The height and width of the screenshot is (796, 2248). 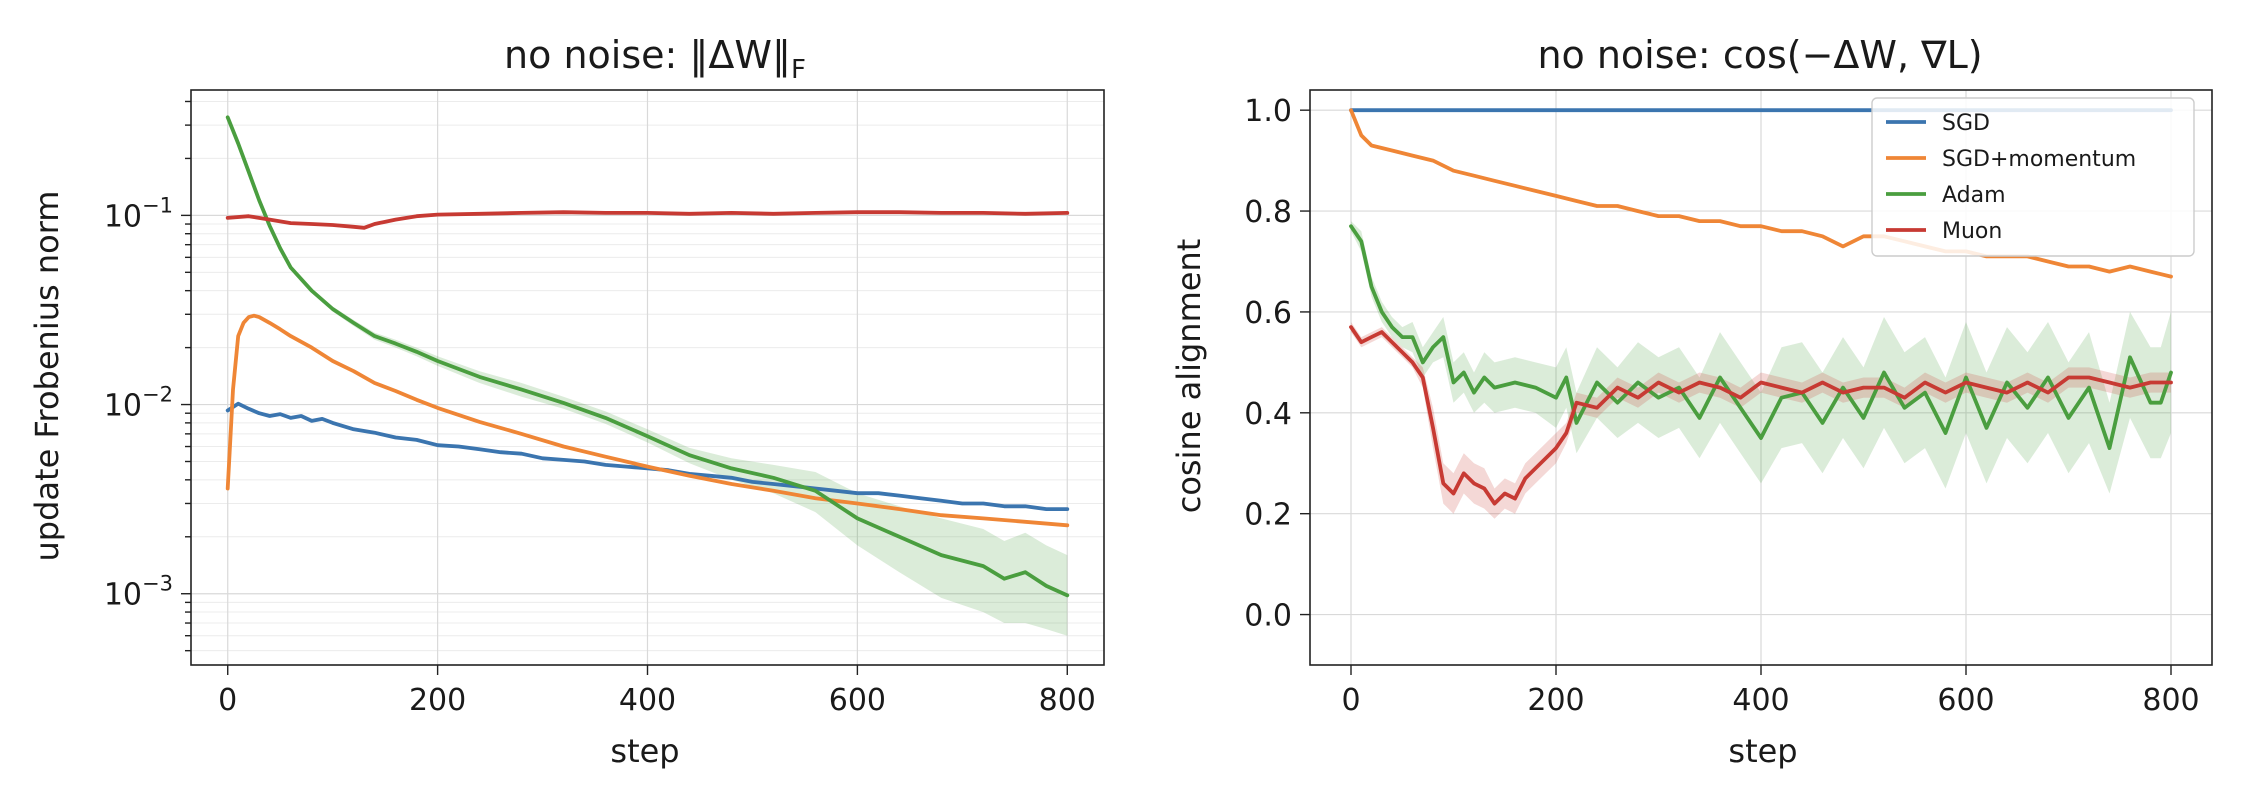 I want to click on chart-right-xlabel: step, so click(x=1762, y=751).